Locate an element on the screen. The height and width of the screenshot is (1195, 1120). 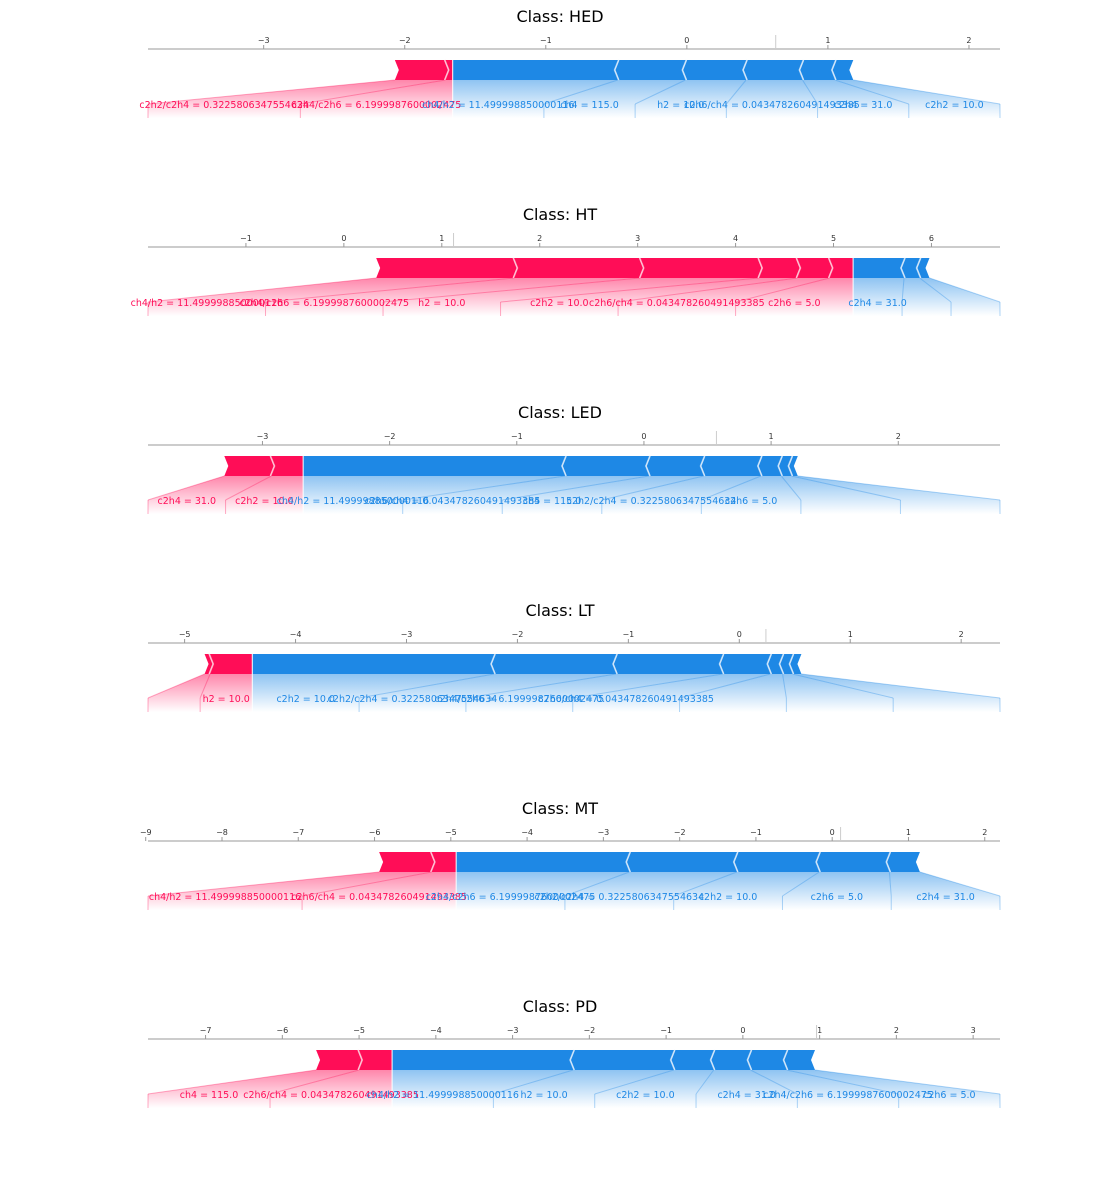
positive-feature-label: c2h6 = 5.0 is located at coordinates (794, 303).